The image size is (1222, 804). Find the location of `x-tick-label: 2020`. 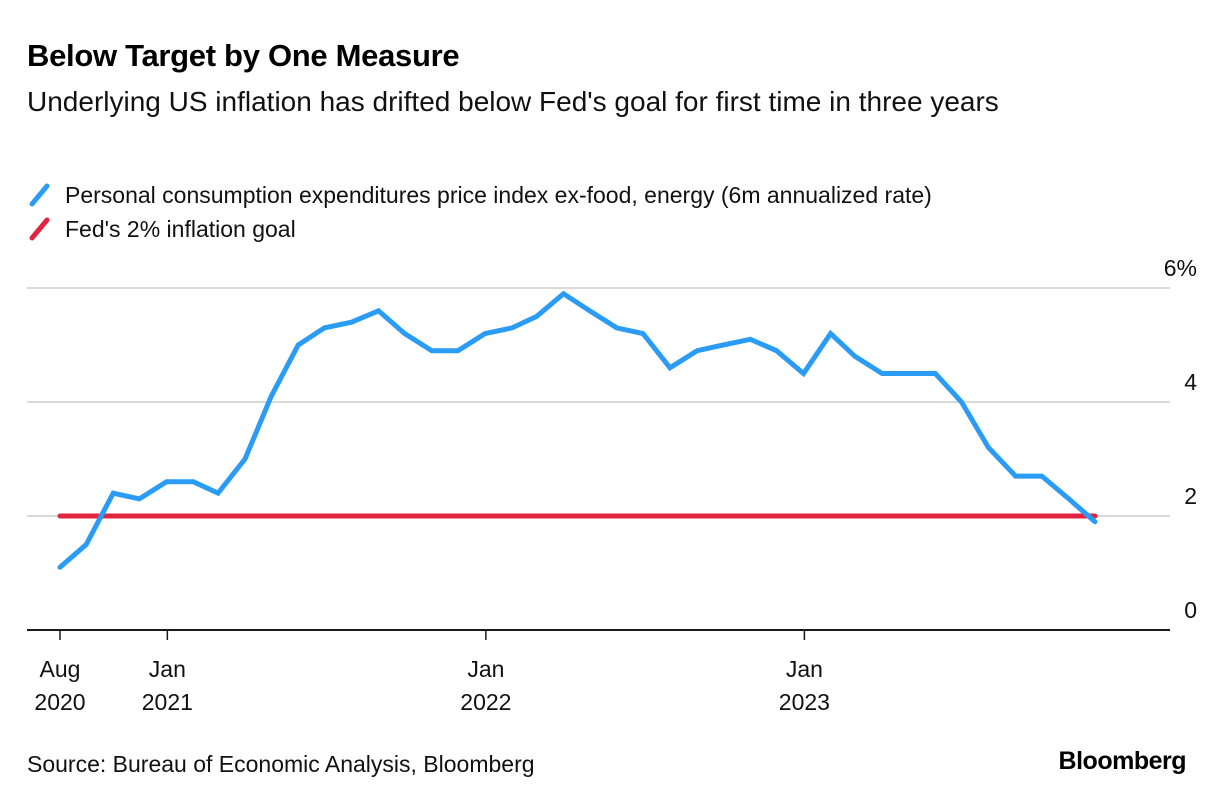

x-tick-label: 2020 is located at coordinates (59, 702).